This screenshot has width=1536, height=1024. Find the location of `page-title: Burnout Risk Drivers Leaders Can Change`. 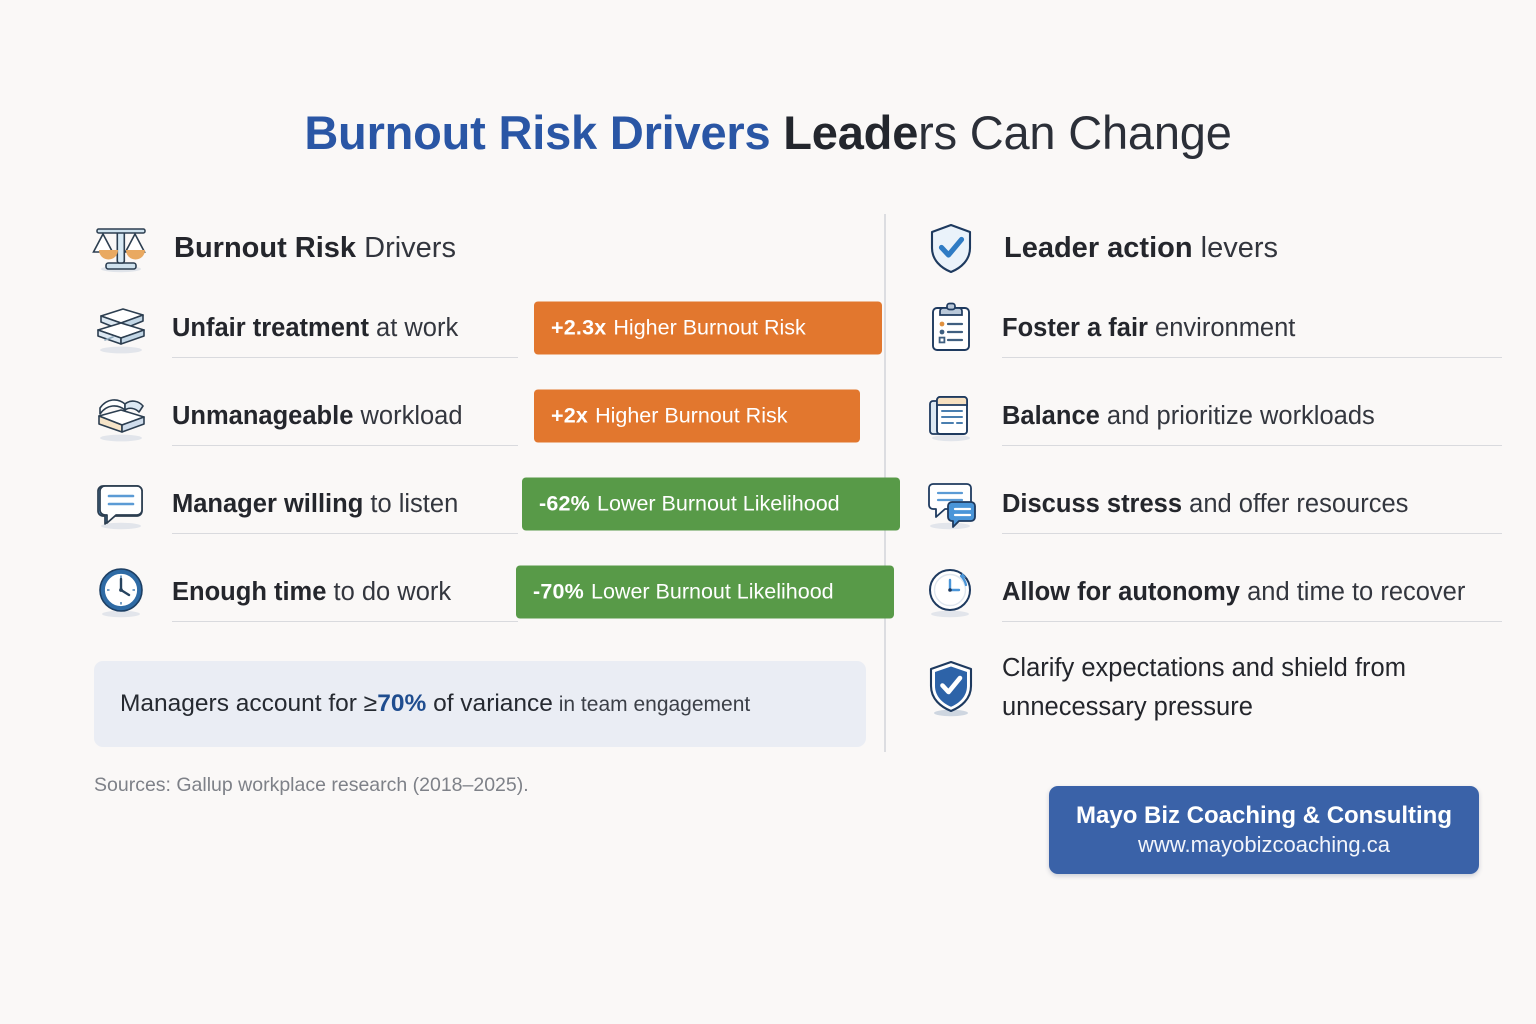

page-title: Burnout Risk Drivers Leaders Can Change is located at coordinates (768, 133).